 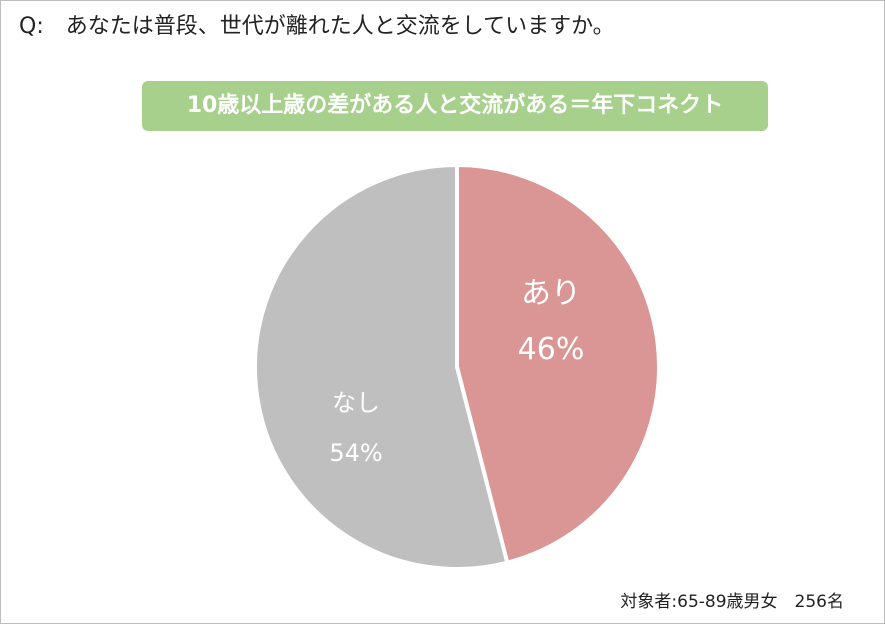 What do you see at coordinates (455, 106) in the screenshot?
I see `definition-banner: 10歳以上歳の差がある人と交流がある＝年下コネクト` at bounding box center [455, 106].